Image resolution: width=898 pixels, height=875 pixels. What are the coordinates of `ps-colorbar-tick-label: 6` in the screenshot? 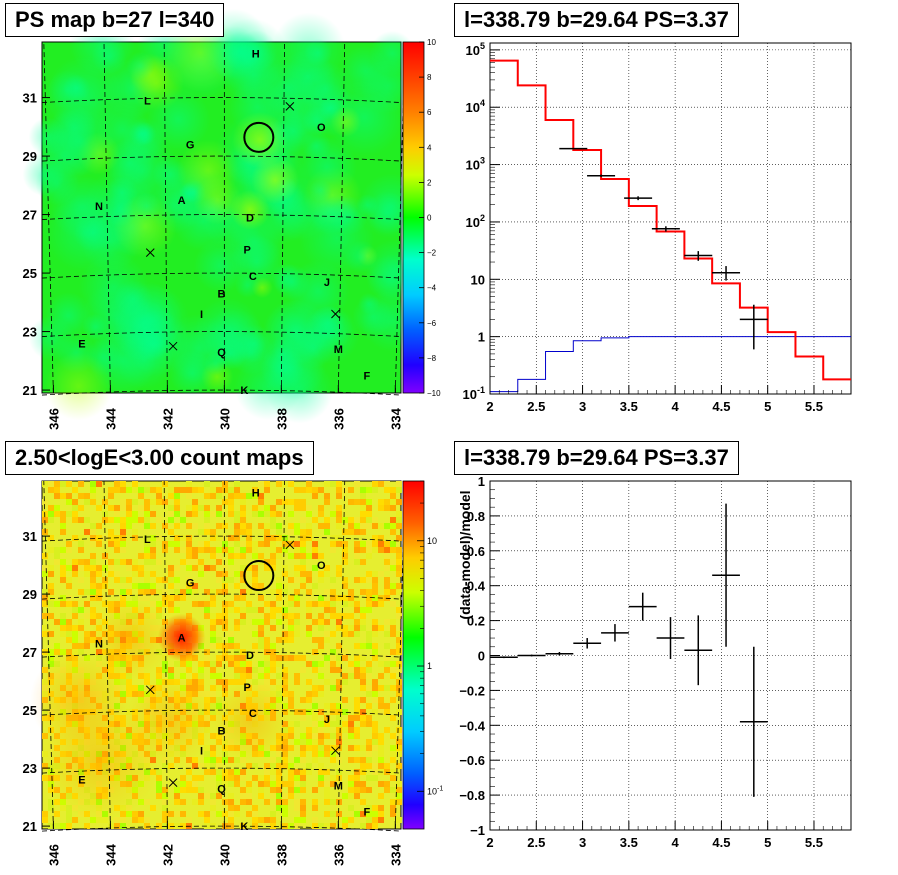 It's located at (429, 112).